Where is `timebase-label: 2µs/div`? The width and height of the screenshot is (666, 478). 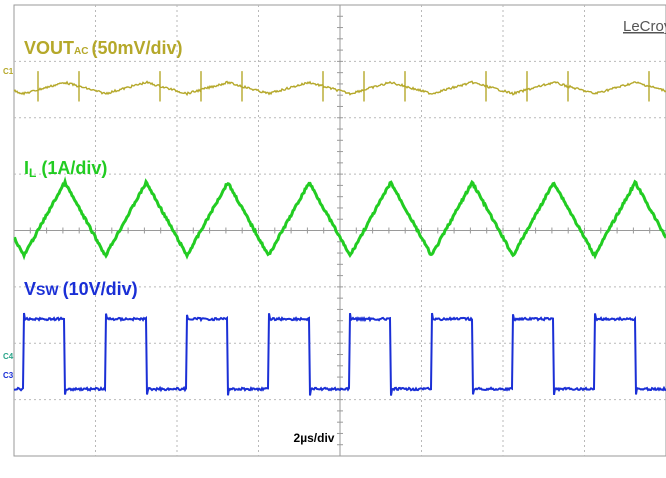
timebase-label: 2µs/div is located at coordinates (314, 438).